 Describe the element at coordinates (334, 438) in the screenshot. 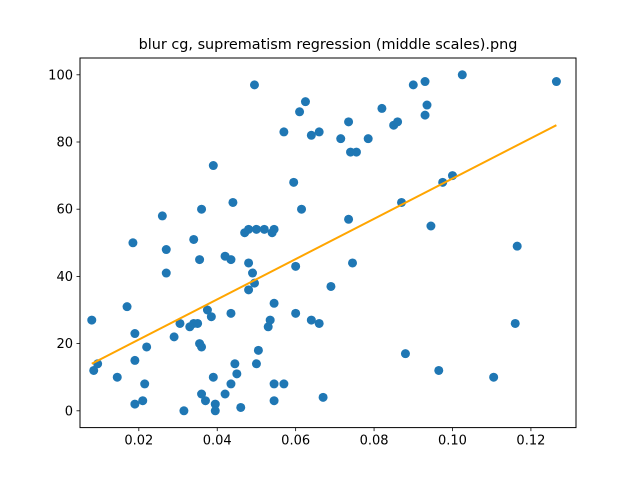

I see `x-axis: 0.02 0.04 0.06 0.08 0.10 0.12` at that location.